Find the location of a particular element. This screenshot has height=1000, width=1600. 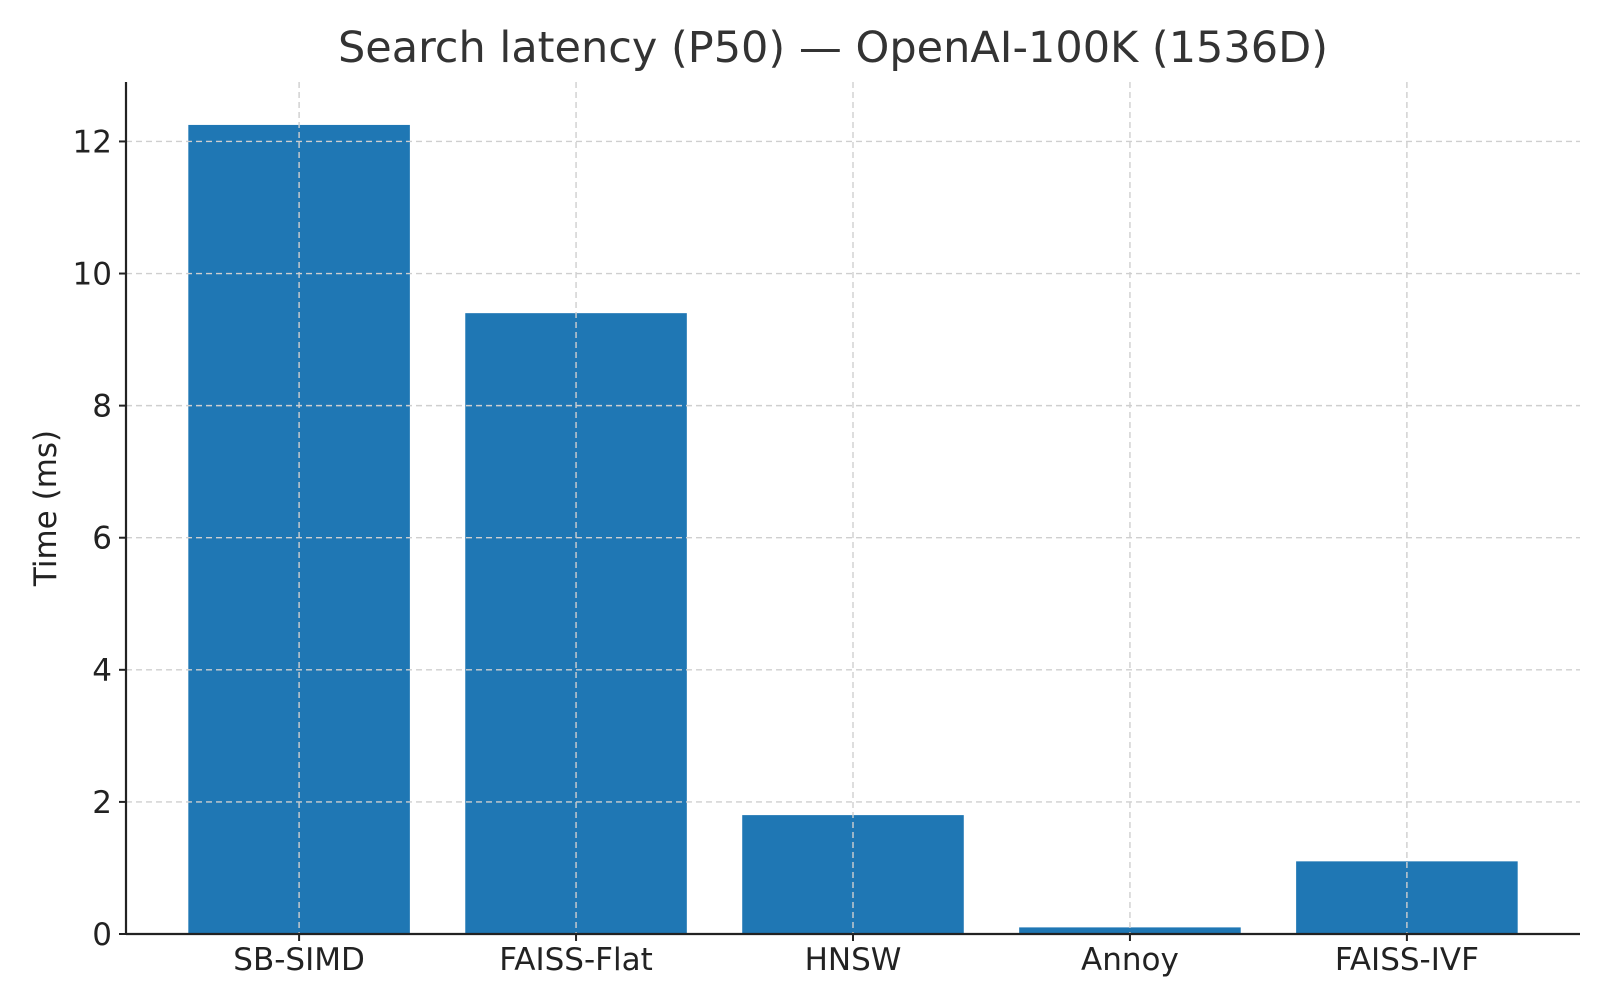

y-tick-label: 2 is located at coordinates (102, 803).